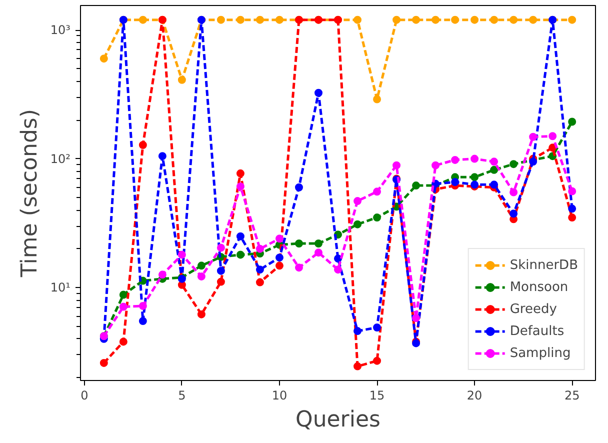 The height and width of the screenshot is (443, 608). What do you see at coordinates (60, 287) in the screenshot?
I see `y-tick-label: 10¹` at bounding box center [60, 287].